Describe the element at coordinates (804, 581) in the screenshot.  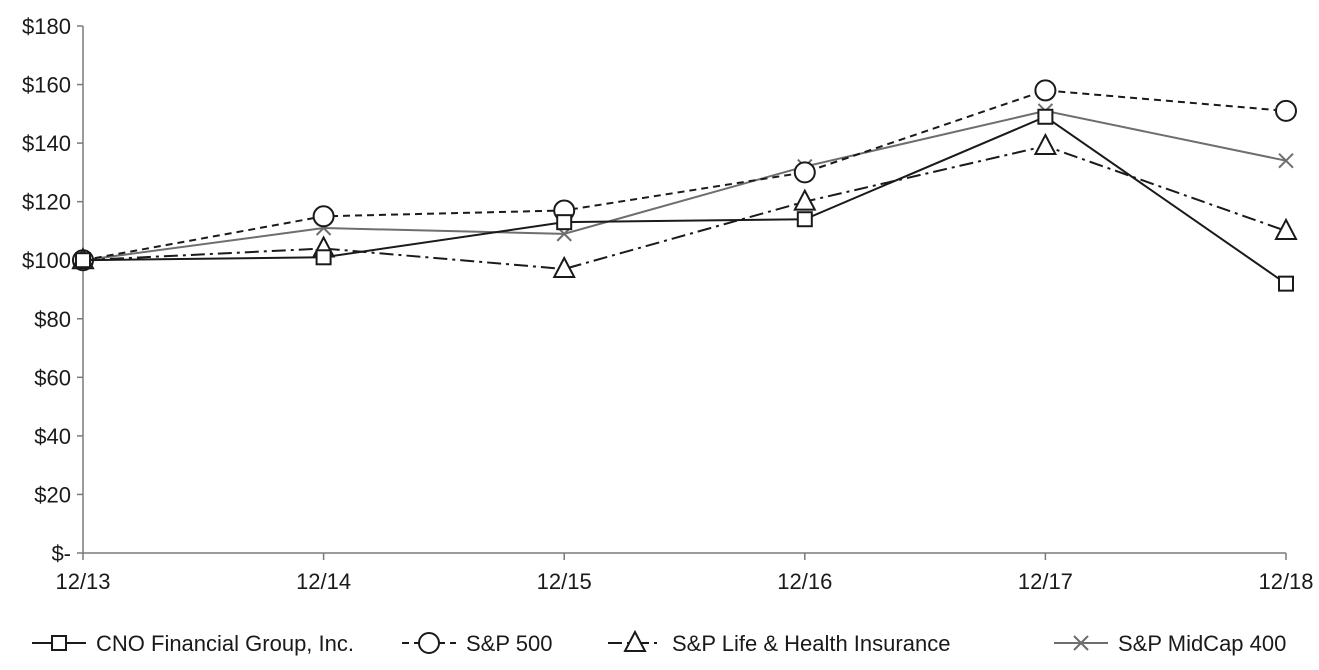
I see `x-tick-label: 12/16` at that location.